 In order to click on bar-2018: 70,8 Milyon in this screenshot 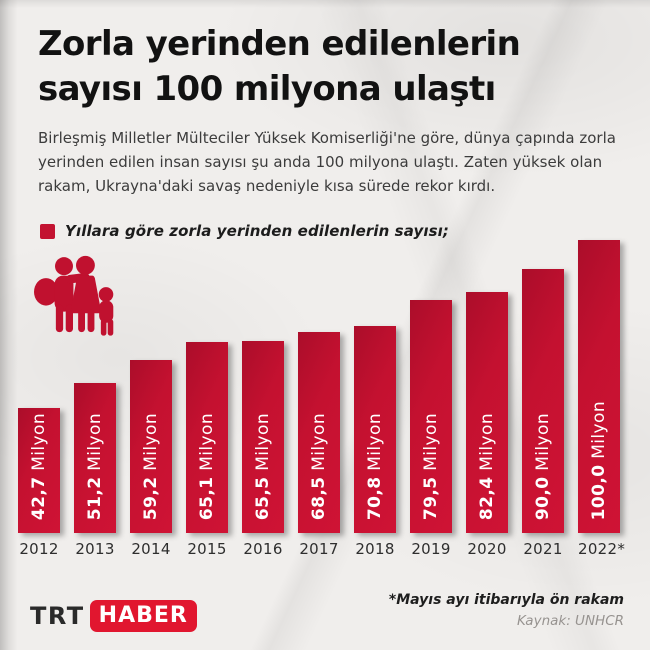, I will do `click(375, 429)`.